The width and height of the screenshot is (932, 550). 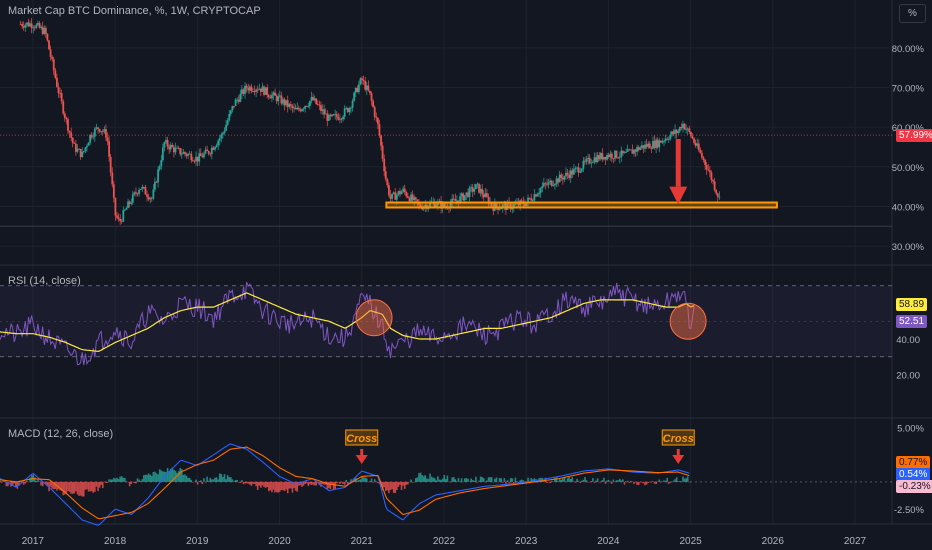 I want to click on rsi-highlight-circle, so click(x=688, y=321).